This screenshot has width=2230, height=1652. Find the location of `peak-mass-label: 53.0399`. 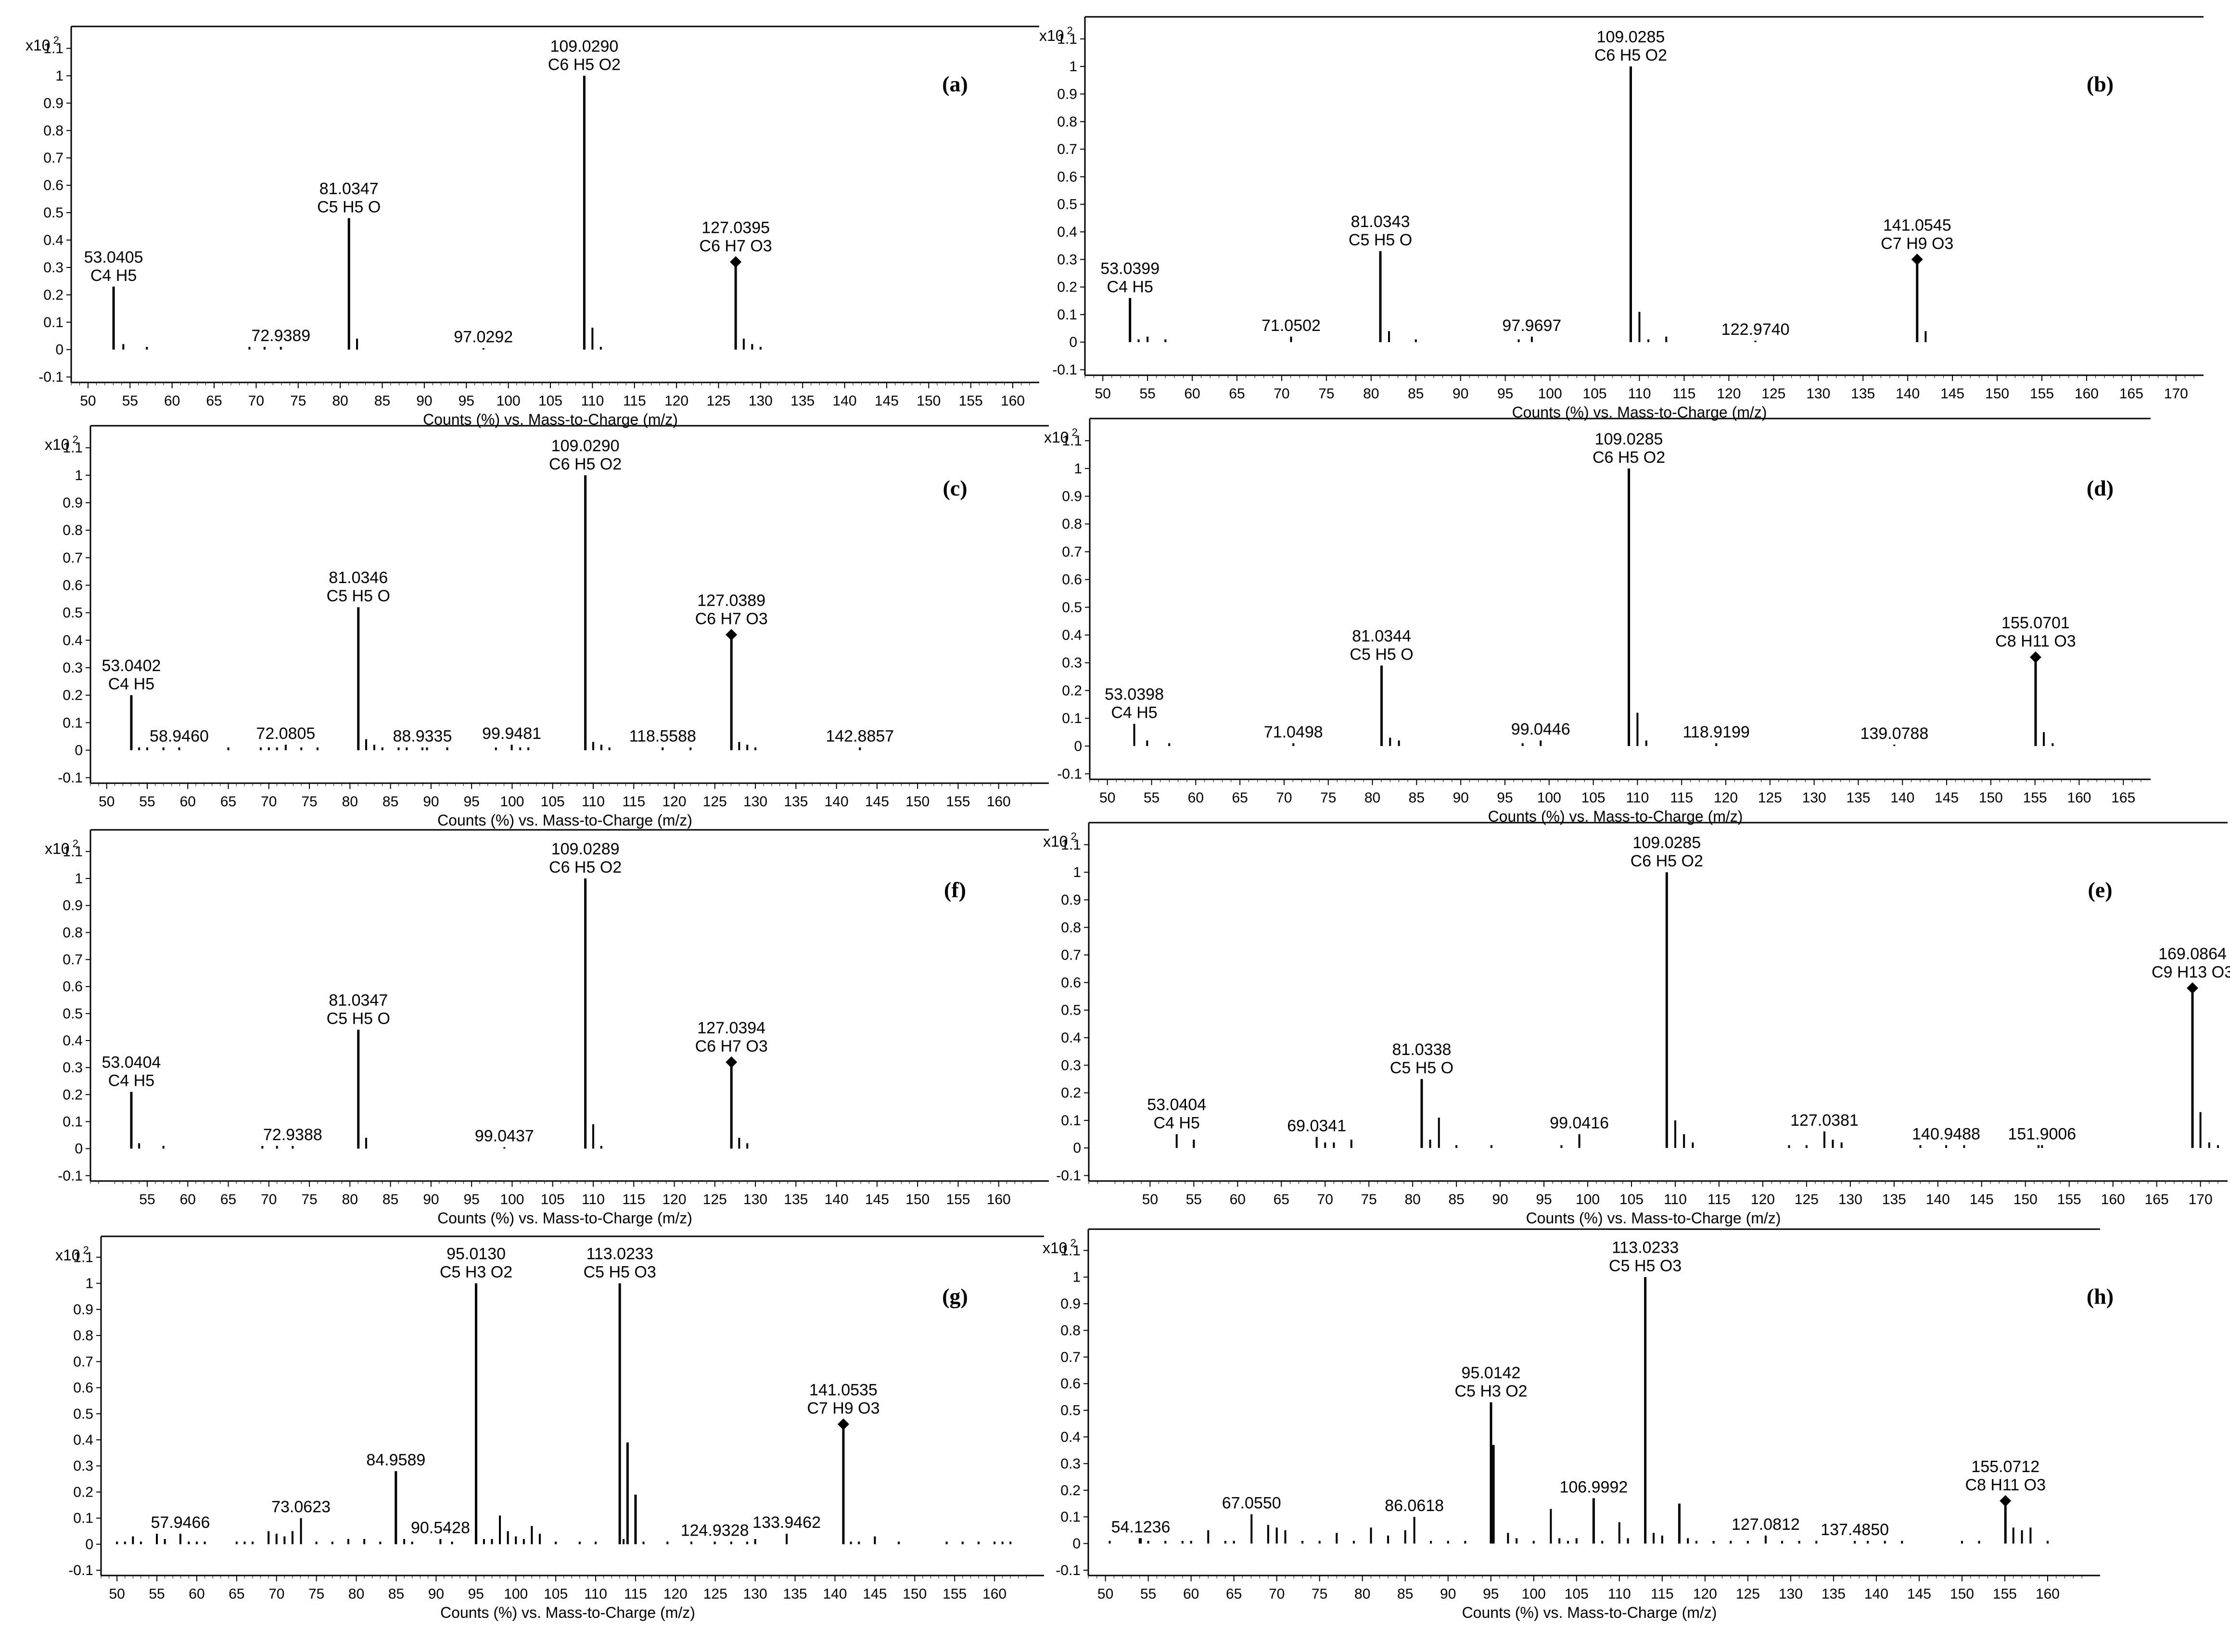

peak-mass-label: 53.0399 is located at coordinates (1130, 269).